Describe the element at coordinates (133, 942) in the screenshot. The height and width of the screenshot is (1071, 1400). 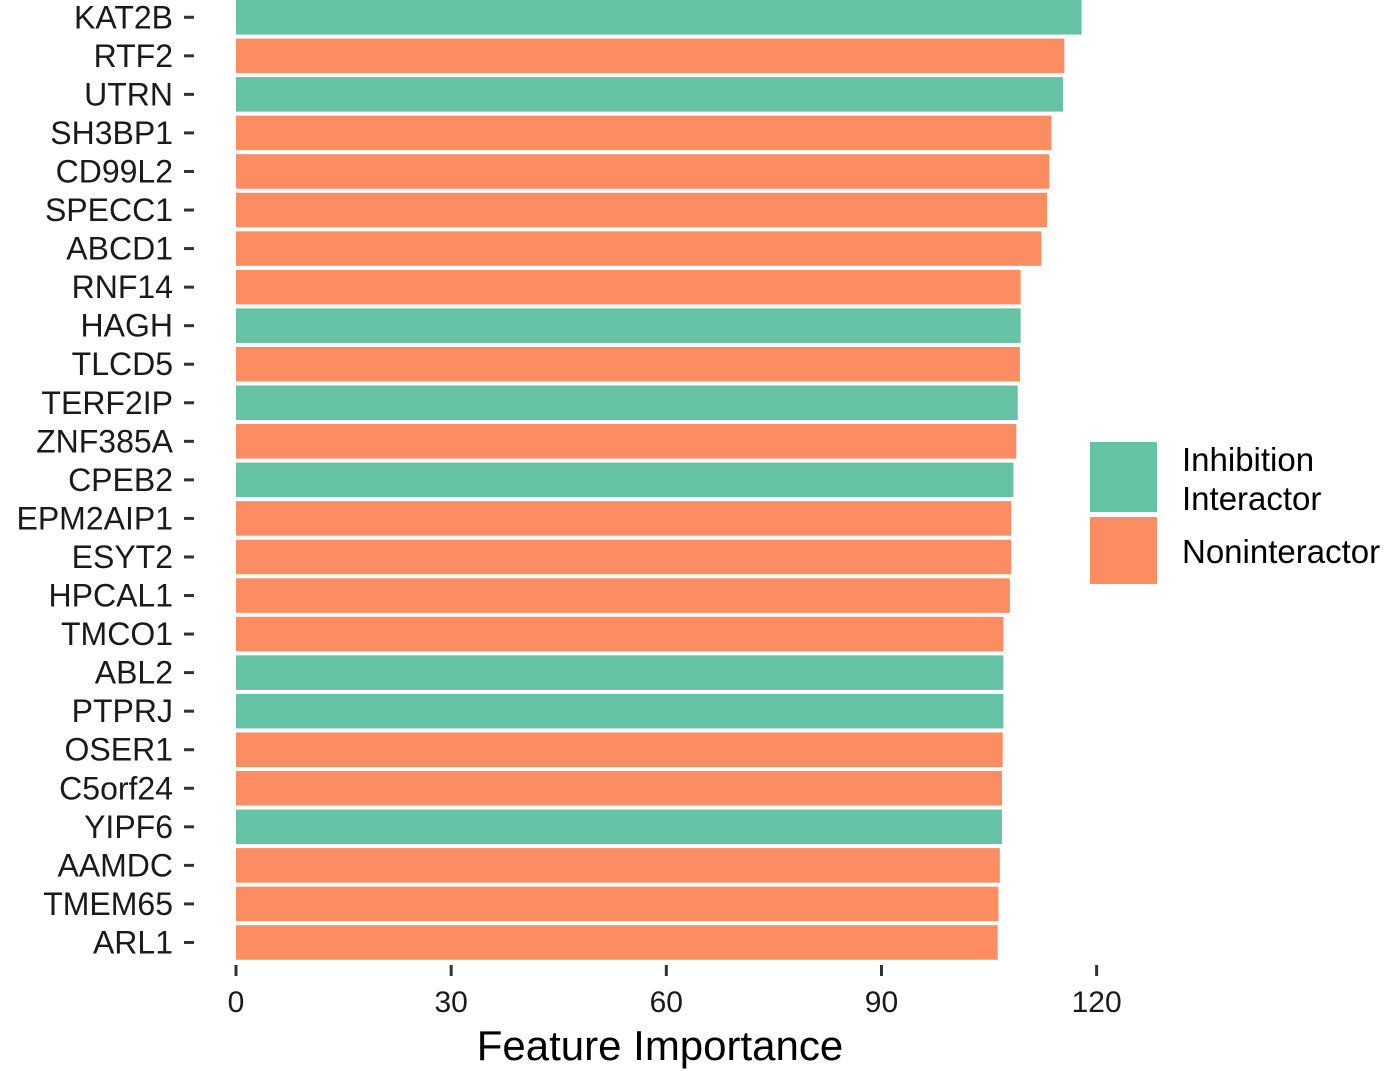
I see `y-tick-label: ARL1` at that location.